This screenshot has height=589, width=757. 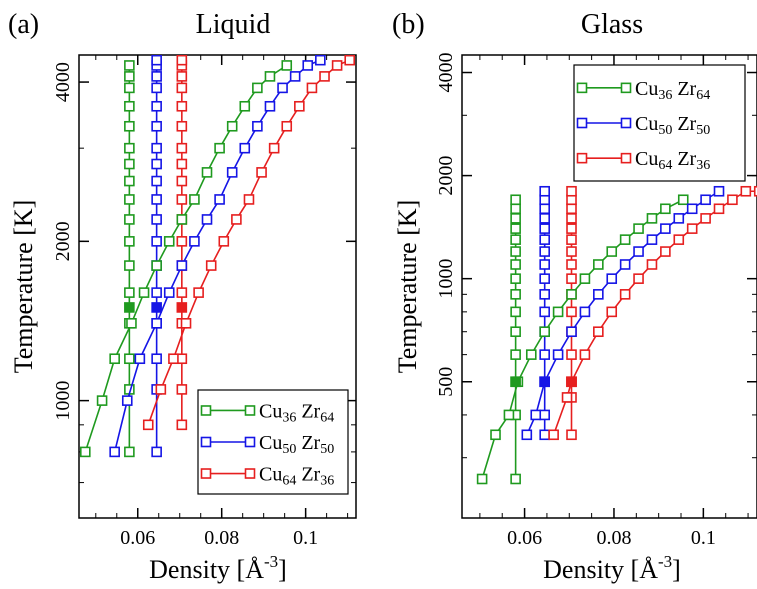 I want to click on y-axis-label: Temperature [K], so click(x=23, y=287).